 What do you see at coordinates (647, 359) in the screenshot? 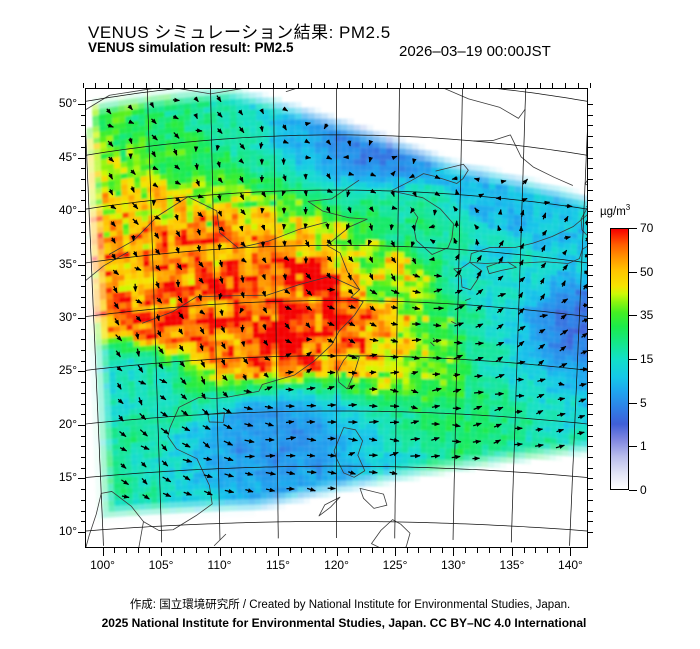
I see `colorbar-tick-label-15: 15` at bounding box center [647, 359].